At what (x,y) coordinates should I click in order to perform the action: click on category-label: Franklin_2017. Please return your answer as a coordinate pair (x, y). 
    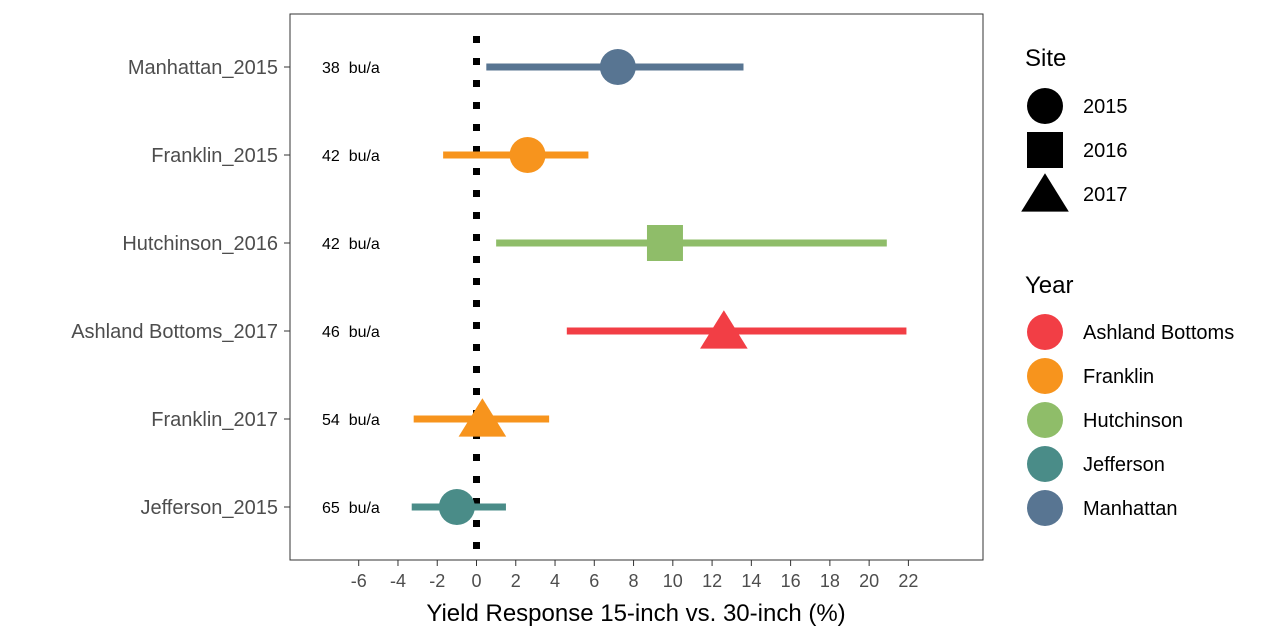
    Looking at the image, I should click on (214, 420).